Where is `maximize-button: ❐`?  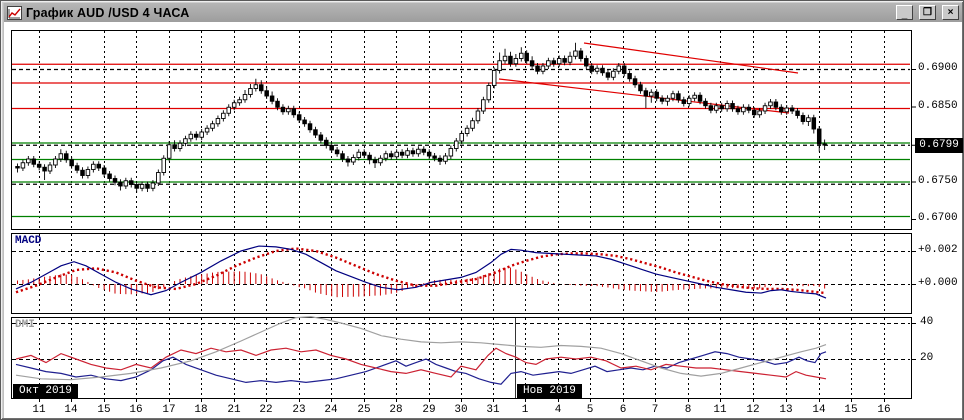
maximize-button: ❐ is located at coordinates (927, 12).